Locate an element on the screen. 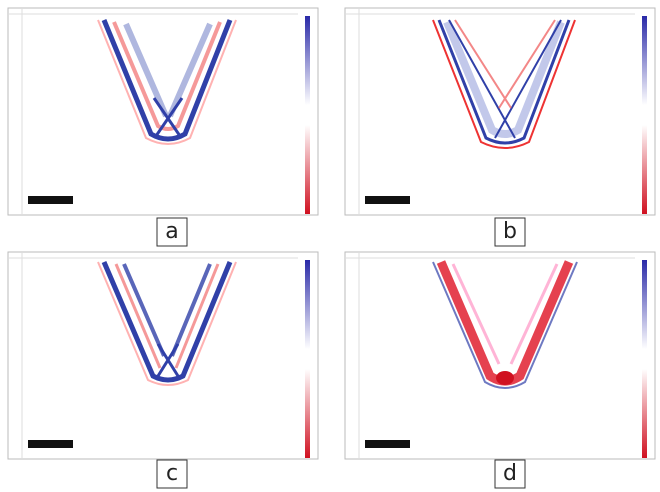  label-b: b is located at coordinates (510, 232).